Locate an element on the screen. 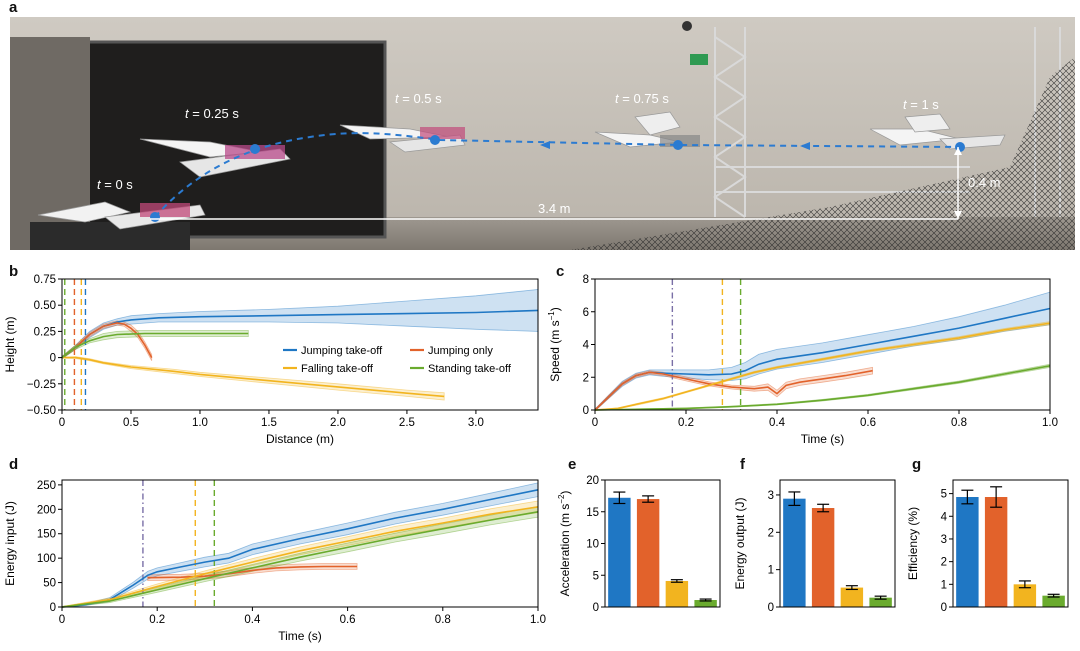 This screenshot has height=651, width=1080. panel-letter-e: e is located at coordinates (572, 464).